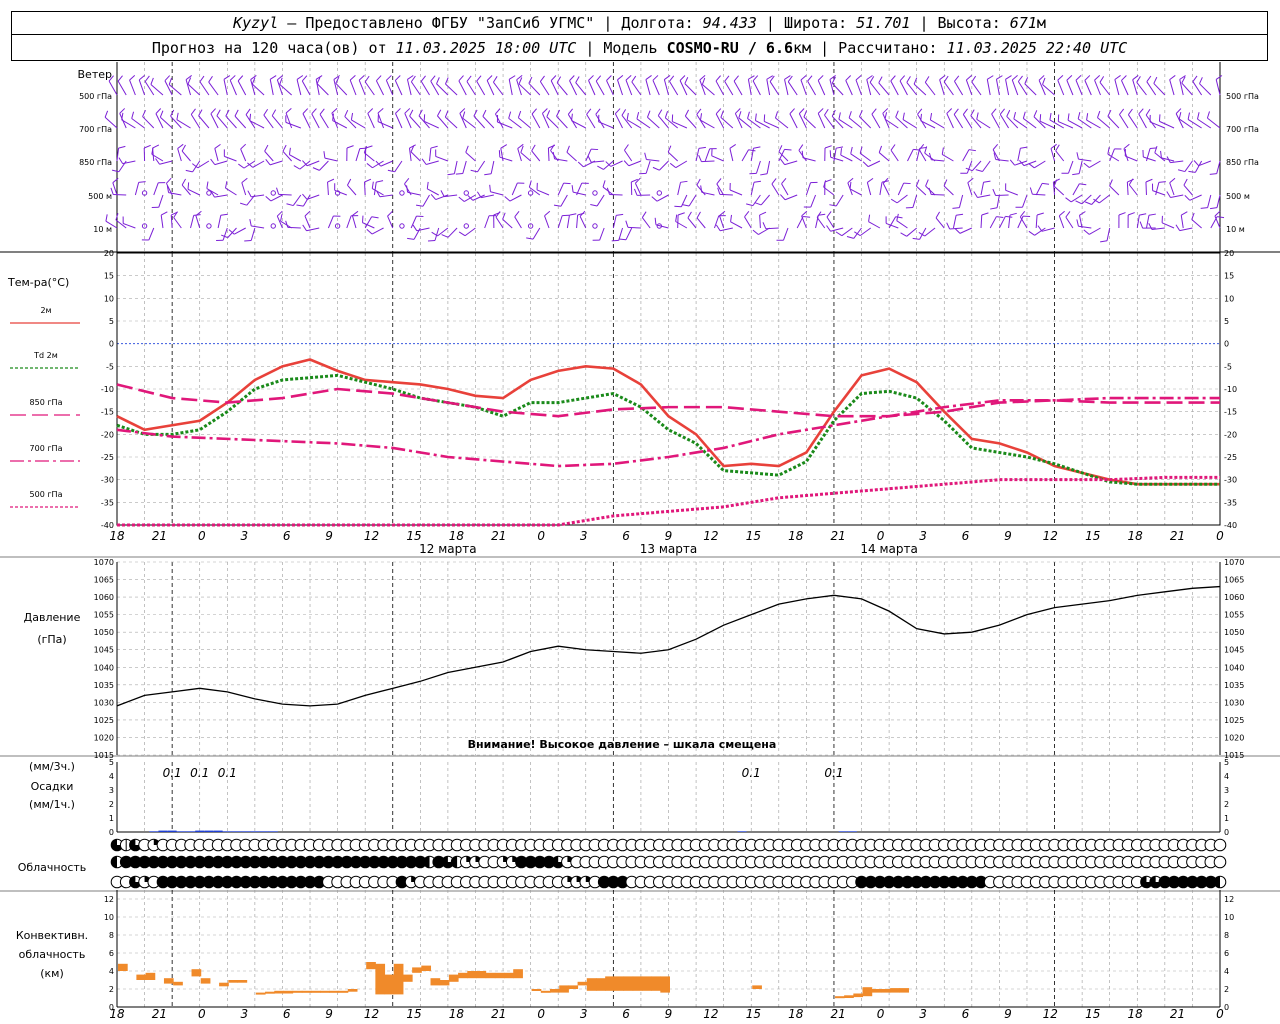  I want to click on precip-ytick-left: 0, so click(111, 832).